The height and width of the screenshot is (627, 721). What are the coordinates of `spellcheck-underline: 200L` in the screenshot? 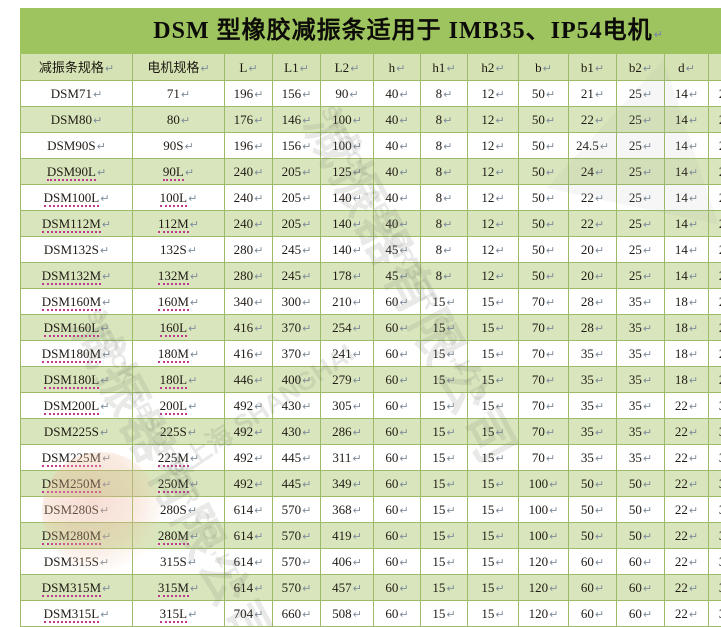 It's located at (173, 406).